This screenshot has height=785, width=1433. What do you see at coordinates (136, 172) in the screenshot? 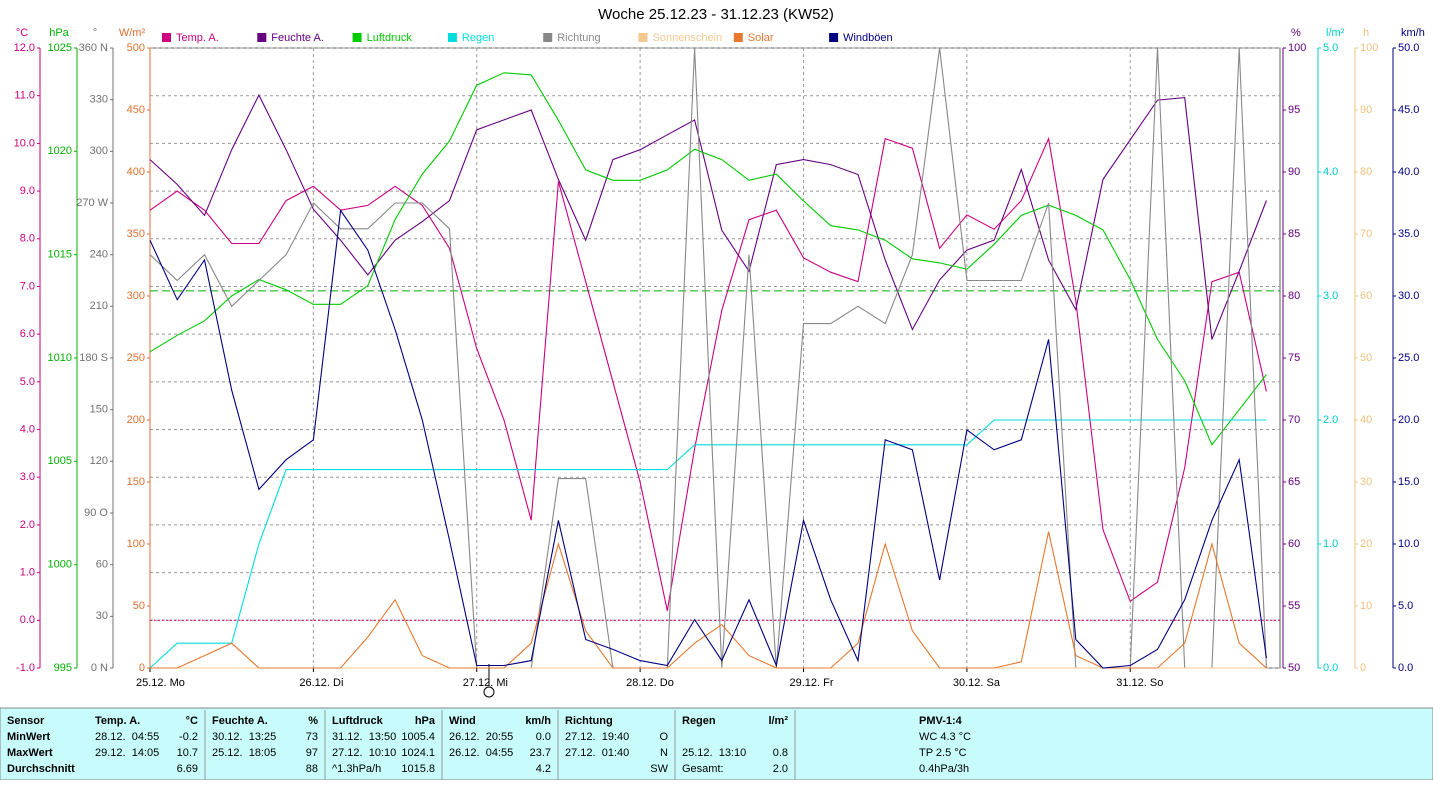
I see `y-tick-label: 400` at bounding box center [136, 172].